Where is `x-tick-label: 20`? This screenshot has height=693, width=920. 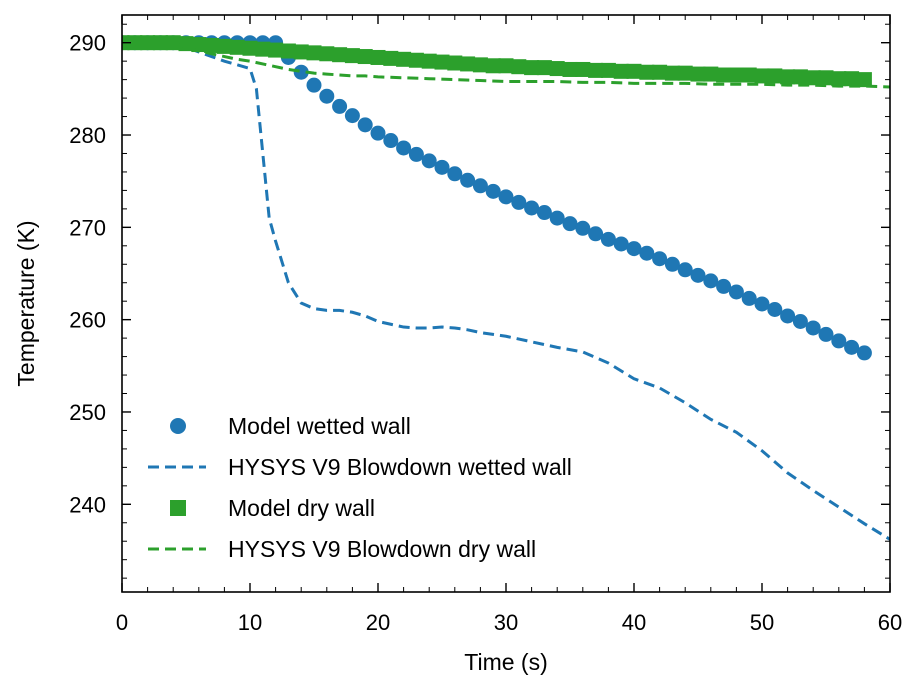
x-tick-label: 20 is located at coordinates (378, 622).